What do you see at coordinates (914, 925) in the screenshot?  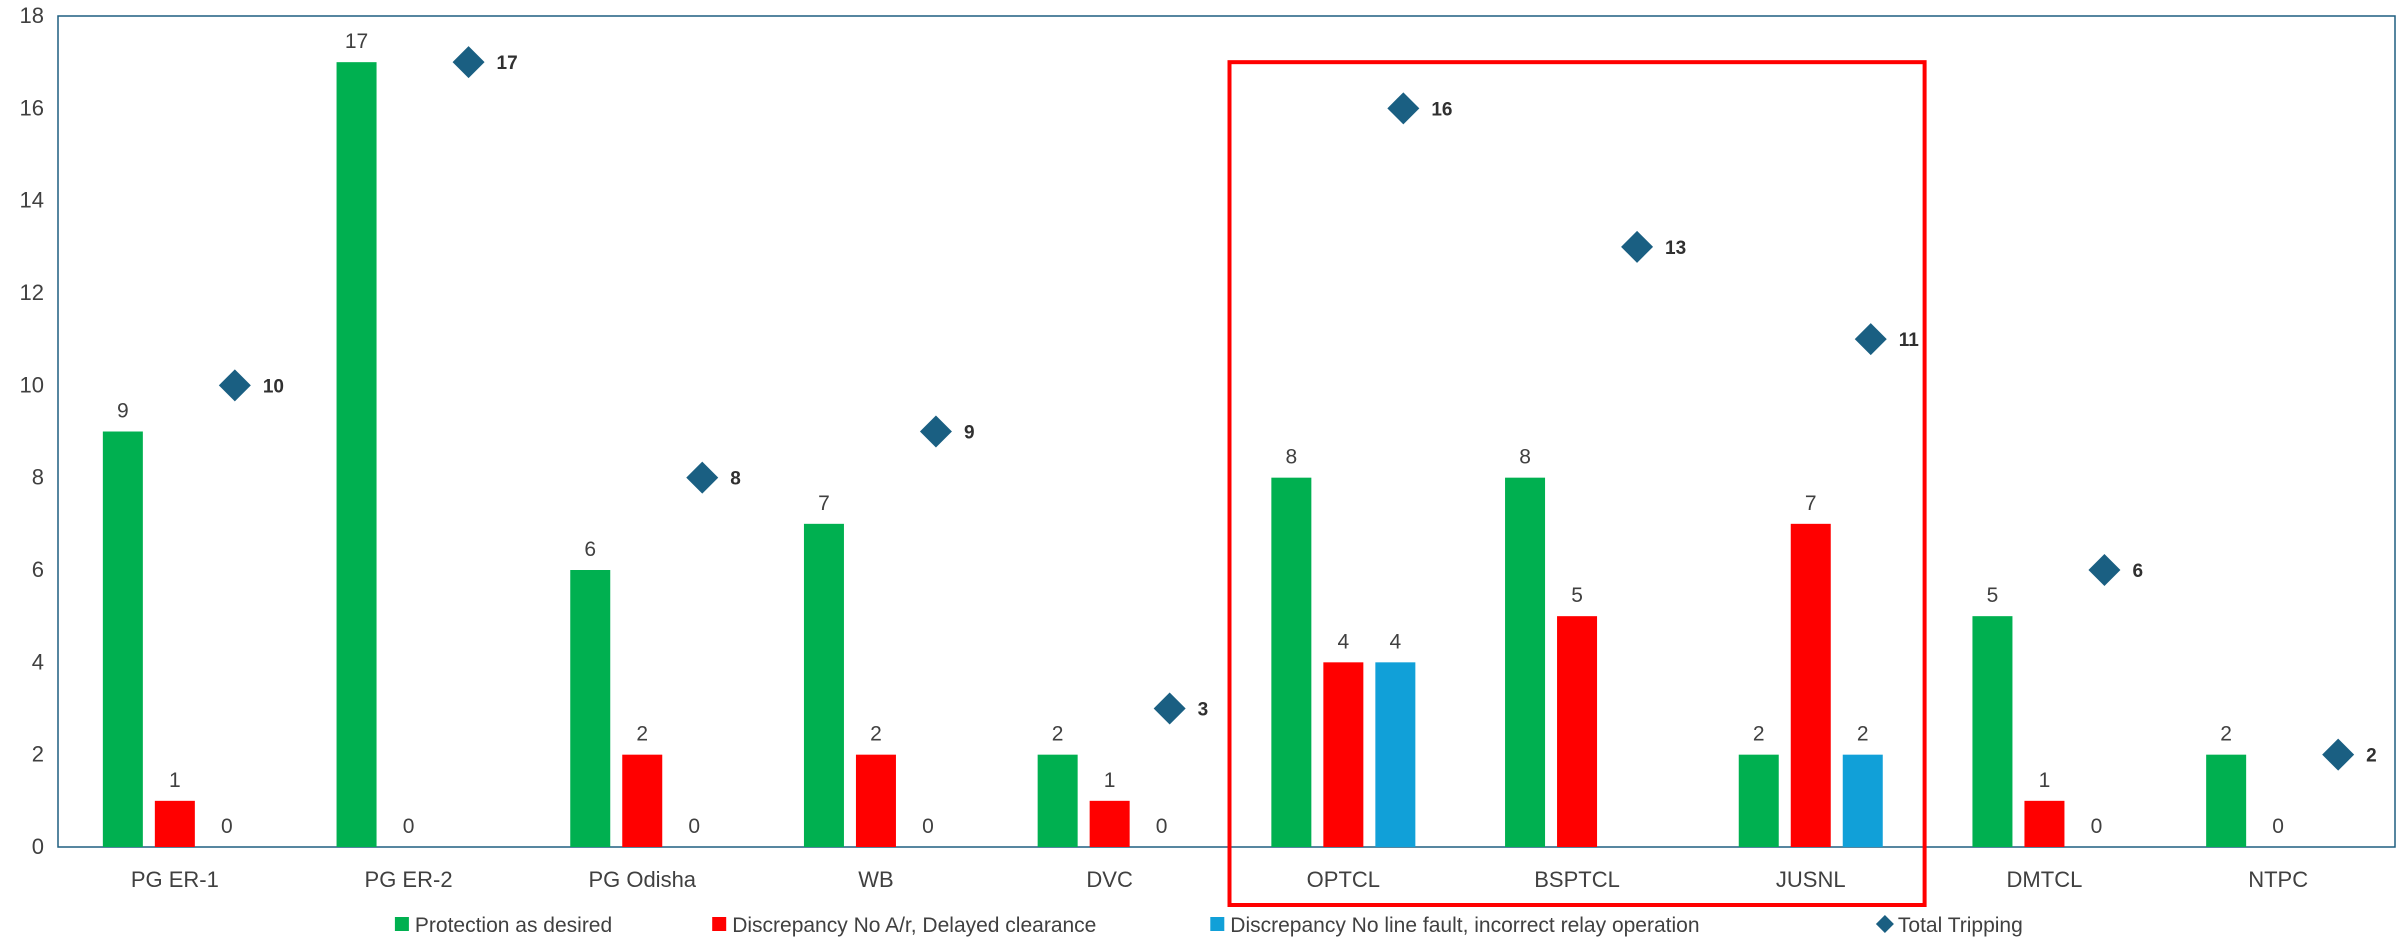 I see `legend-label: Discrepancy No A/r, Delayed clearance` at bounding box center [914, 925].